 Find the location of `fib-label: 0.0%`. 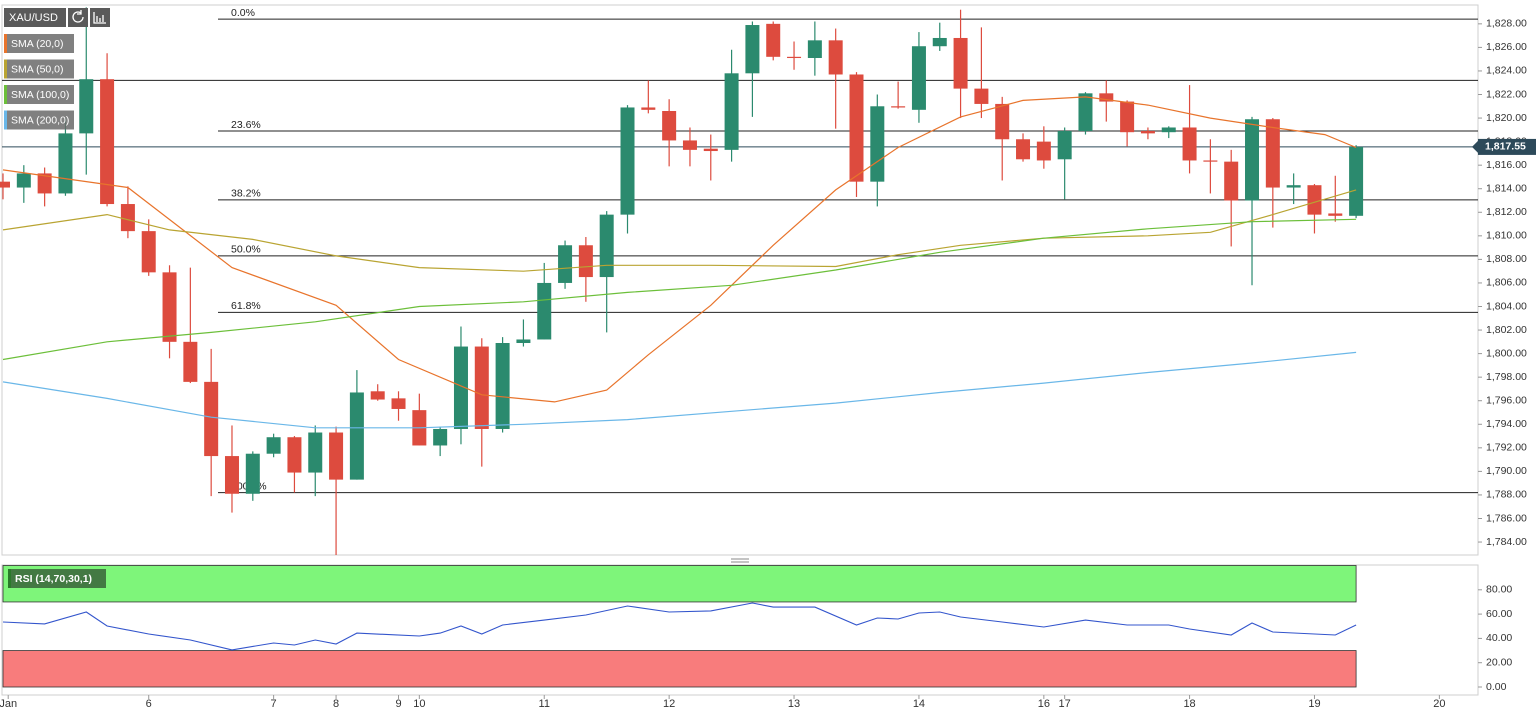

fib-label: 0.0% is located at coordinates (243, 13).